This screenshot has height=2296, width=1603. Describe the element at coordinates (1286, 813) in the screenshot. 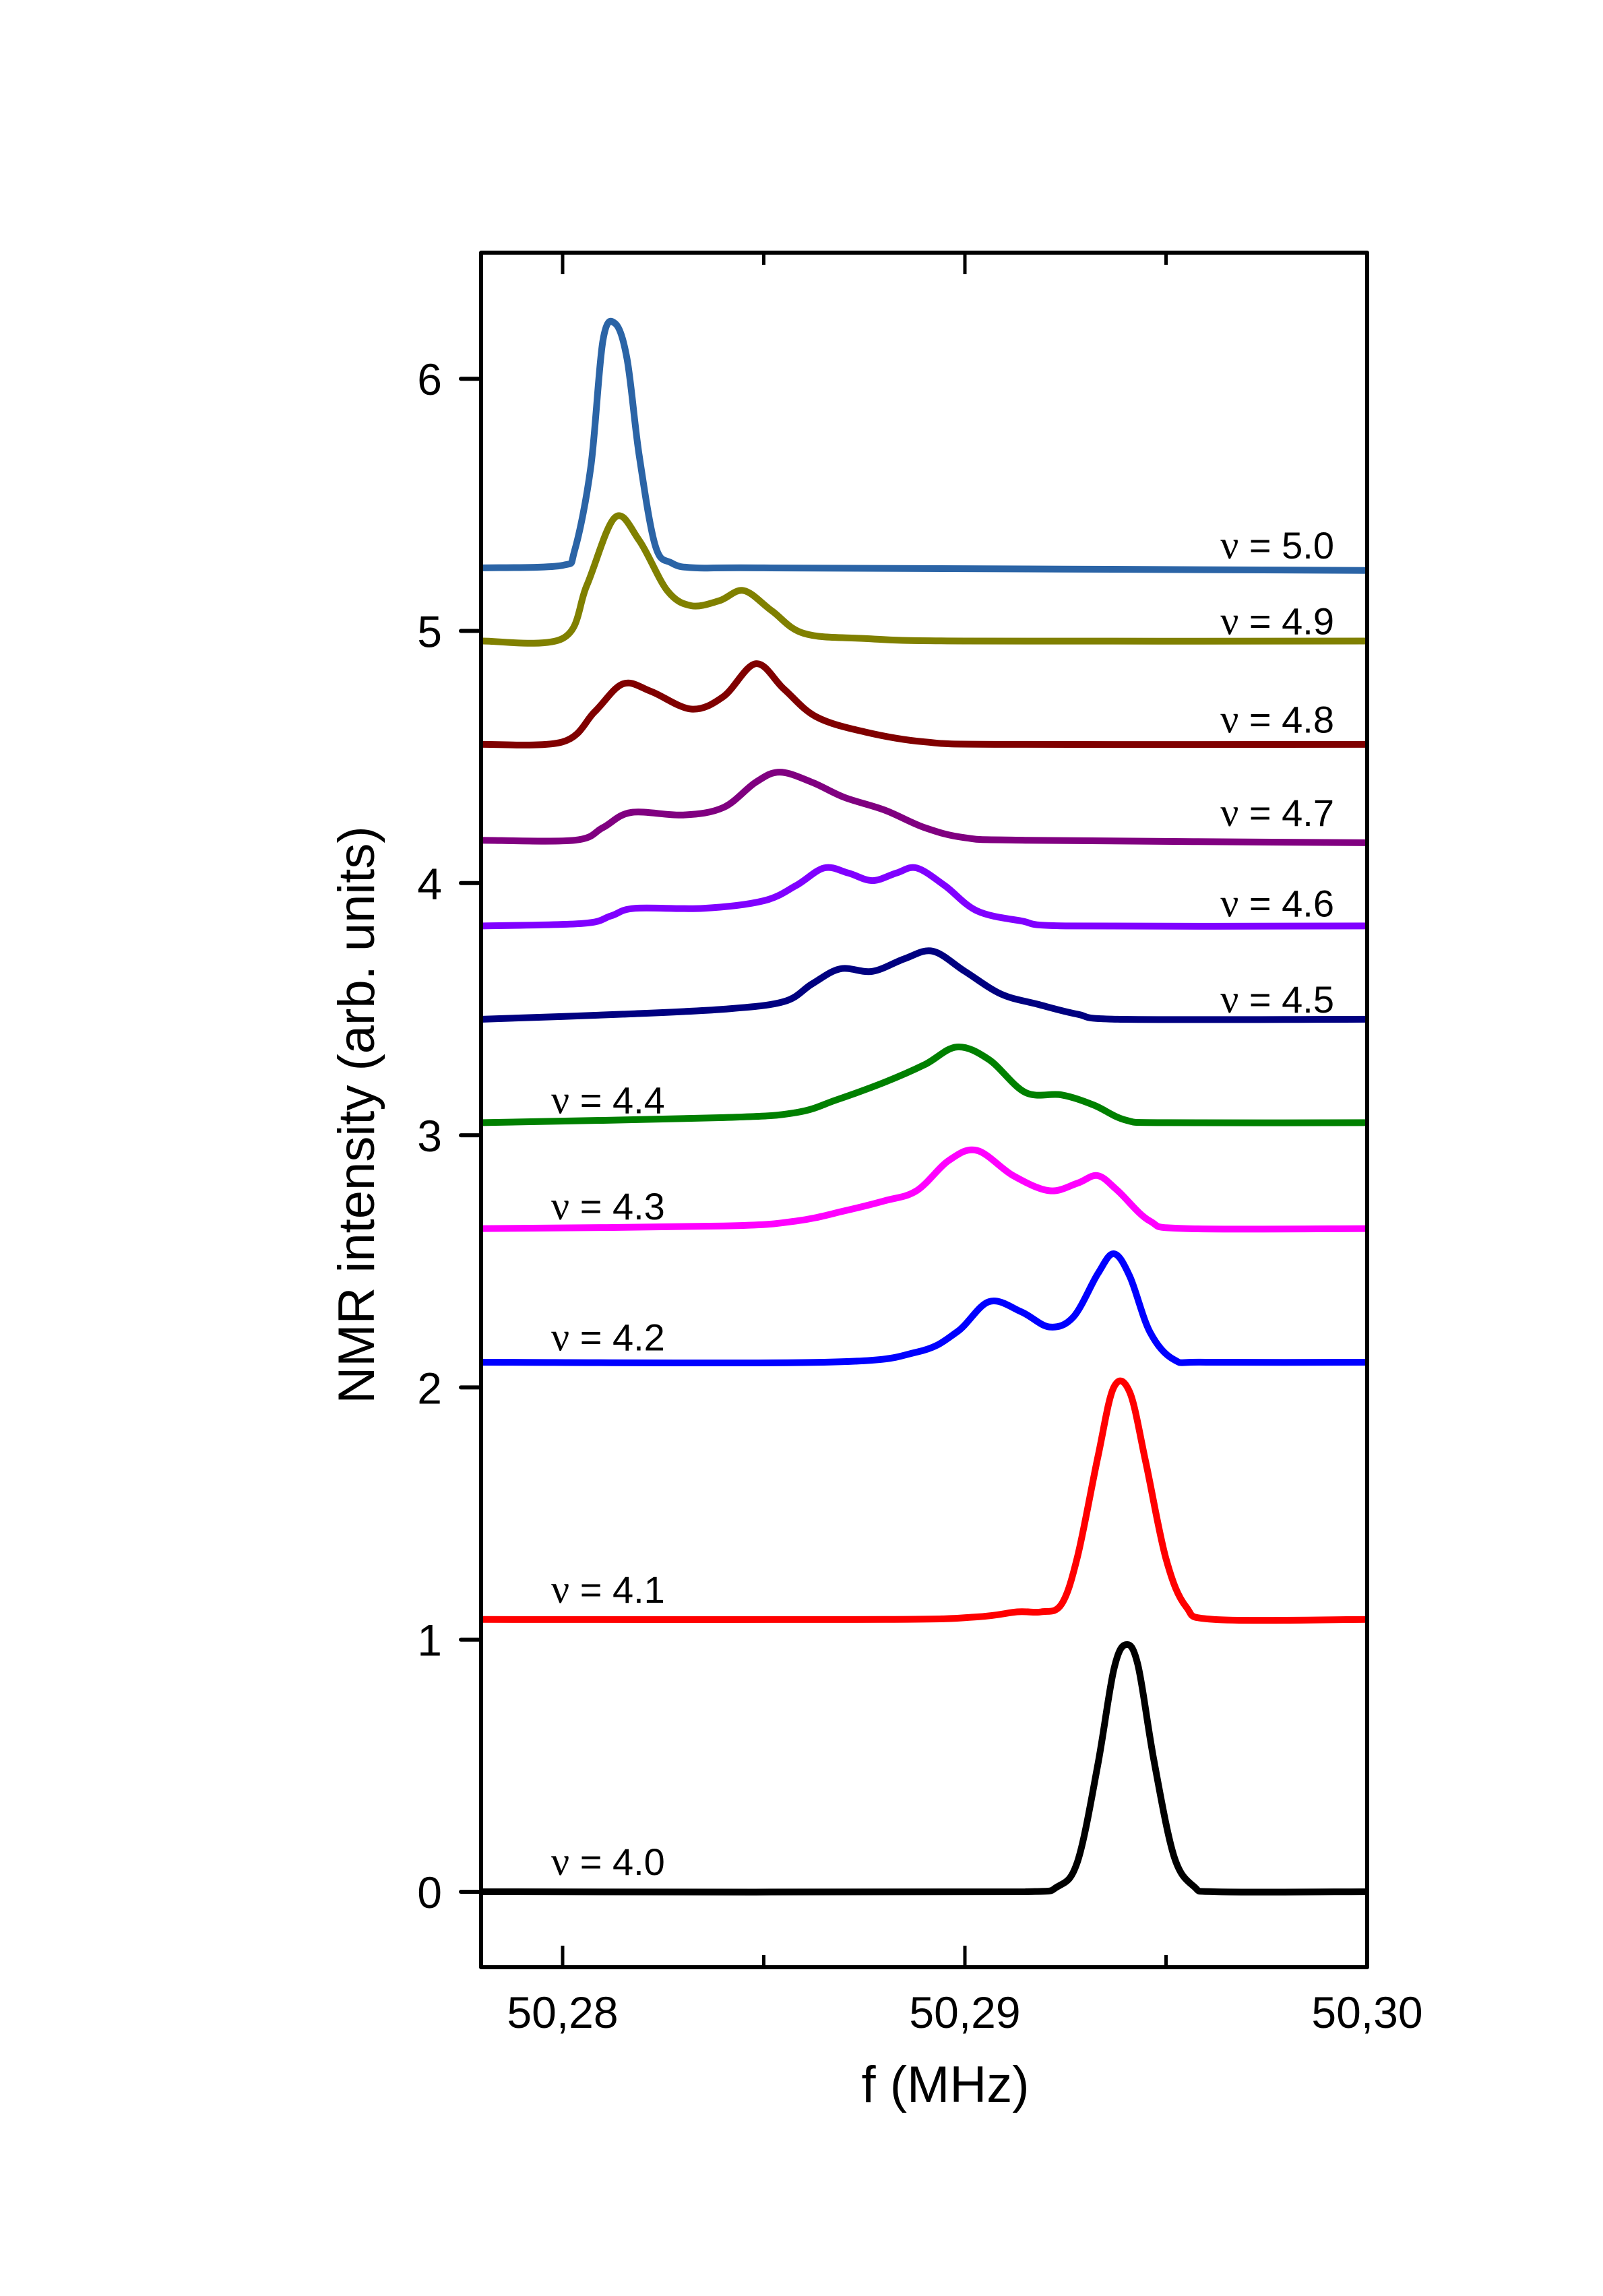

I see `nu-value: = 4.7` at that location.